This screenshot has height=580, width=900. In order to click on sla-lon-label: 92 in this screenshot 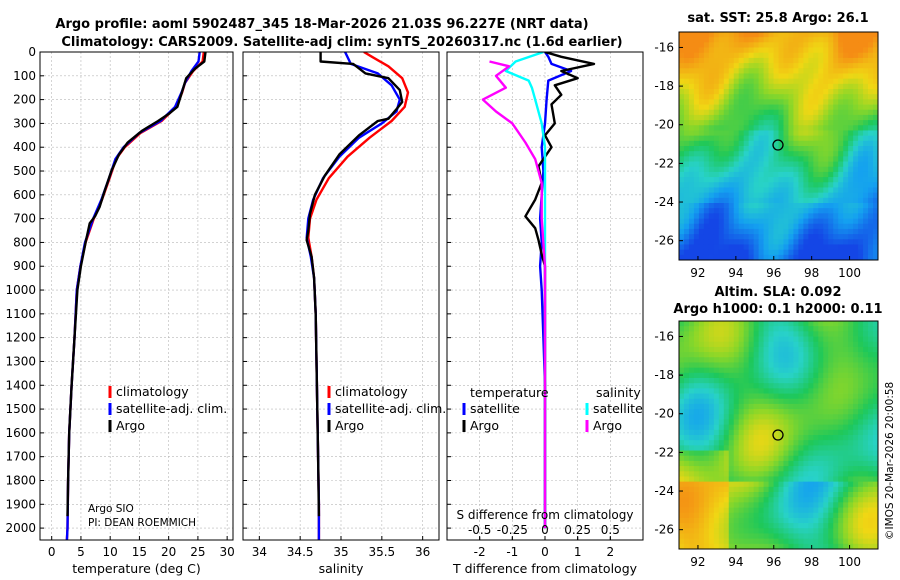, I will do `click(697, 562)`.